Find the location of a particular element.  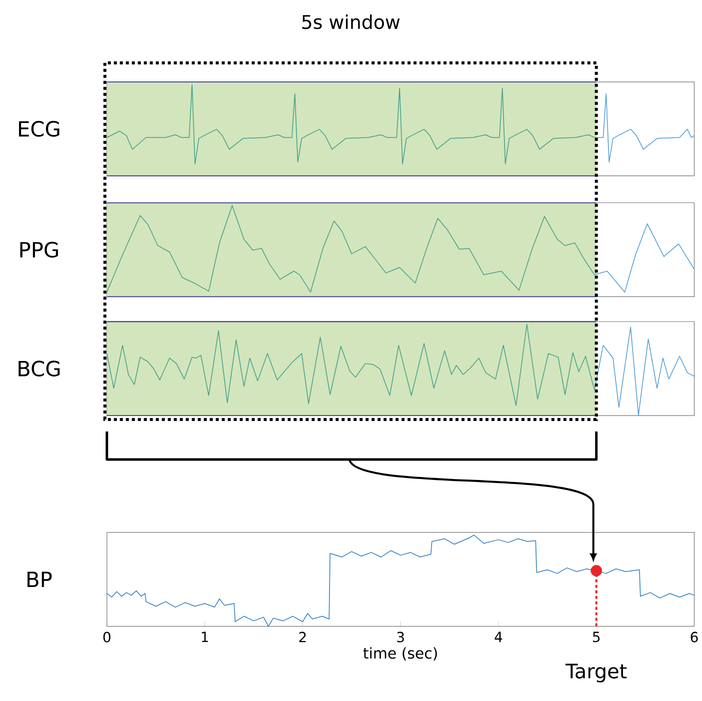

y-axis-title: BCG is located at coordinates (39, 368).